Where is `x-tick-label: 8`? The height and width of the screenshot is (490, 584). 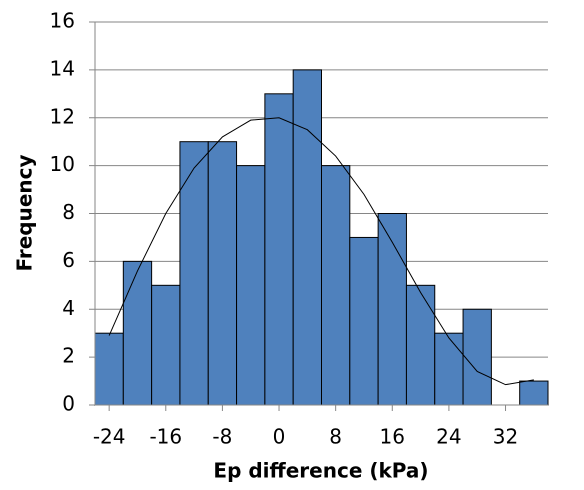 x-tick-label: 8 is located at coordinates (335, 437).